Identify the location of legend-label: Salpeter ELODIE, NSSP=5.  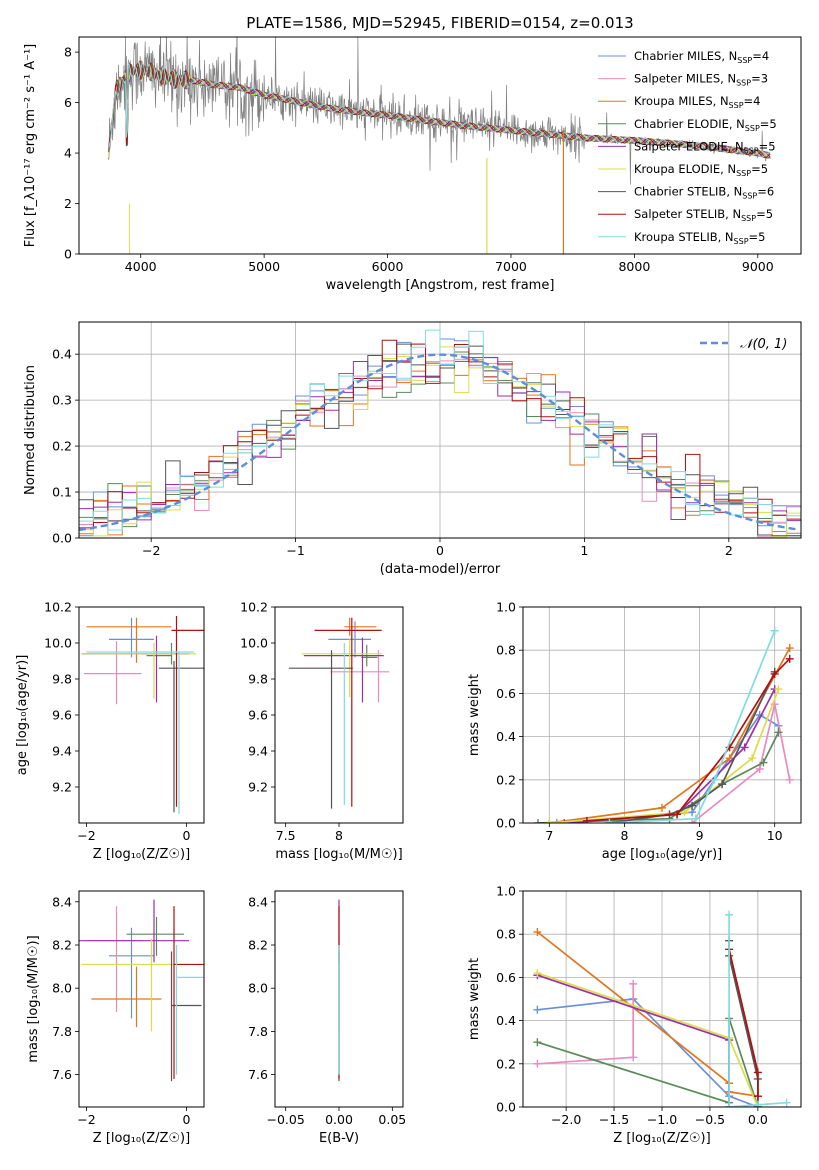
(705, 147).